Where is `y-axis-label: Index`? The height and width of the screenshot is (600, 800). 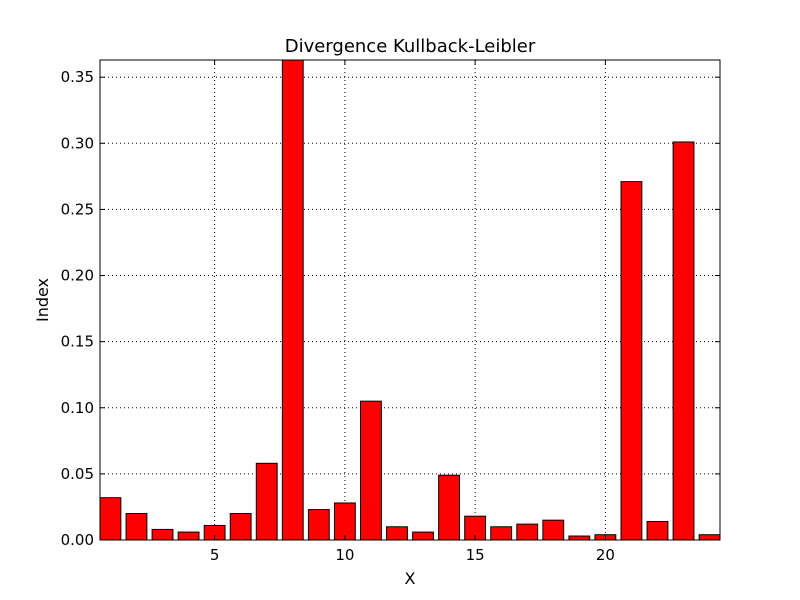
y-axis-label: Index is located at coordinates (42, 300).